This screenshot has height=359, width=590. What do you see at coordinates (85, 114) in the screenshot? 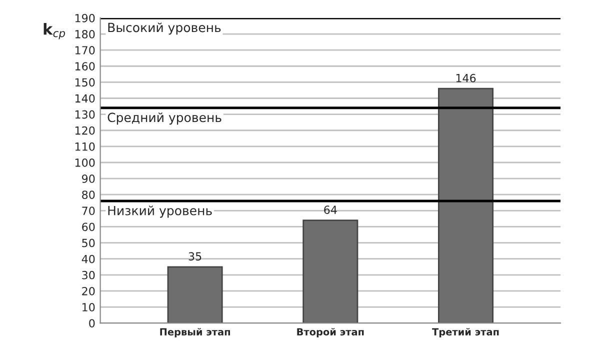
I see `y-tick-label: 130` at bounding box center [85, 114].